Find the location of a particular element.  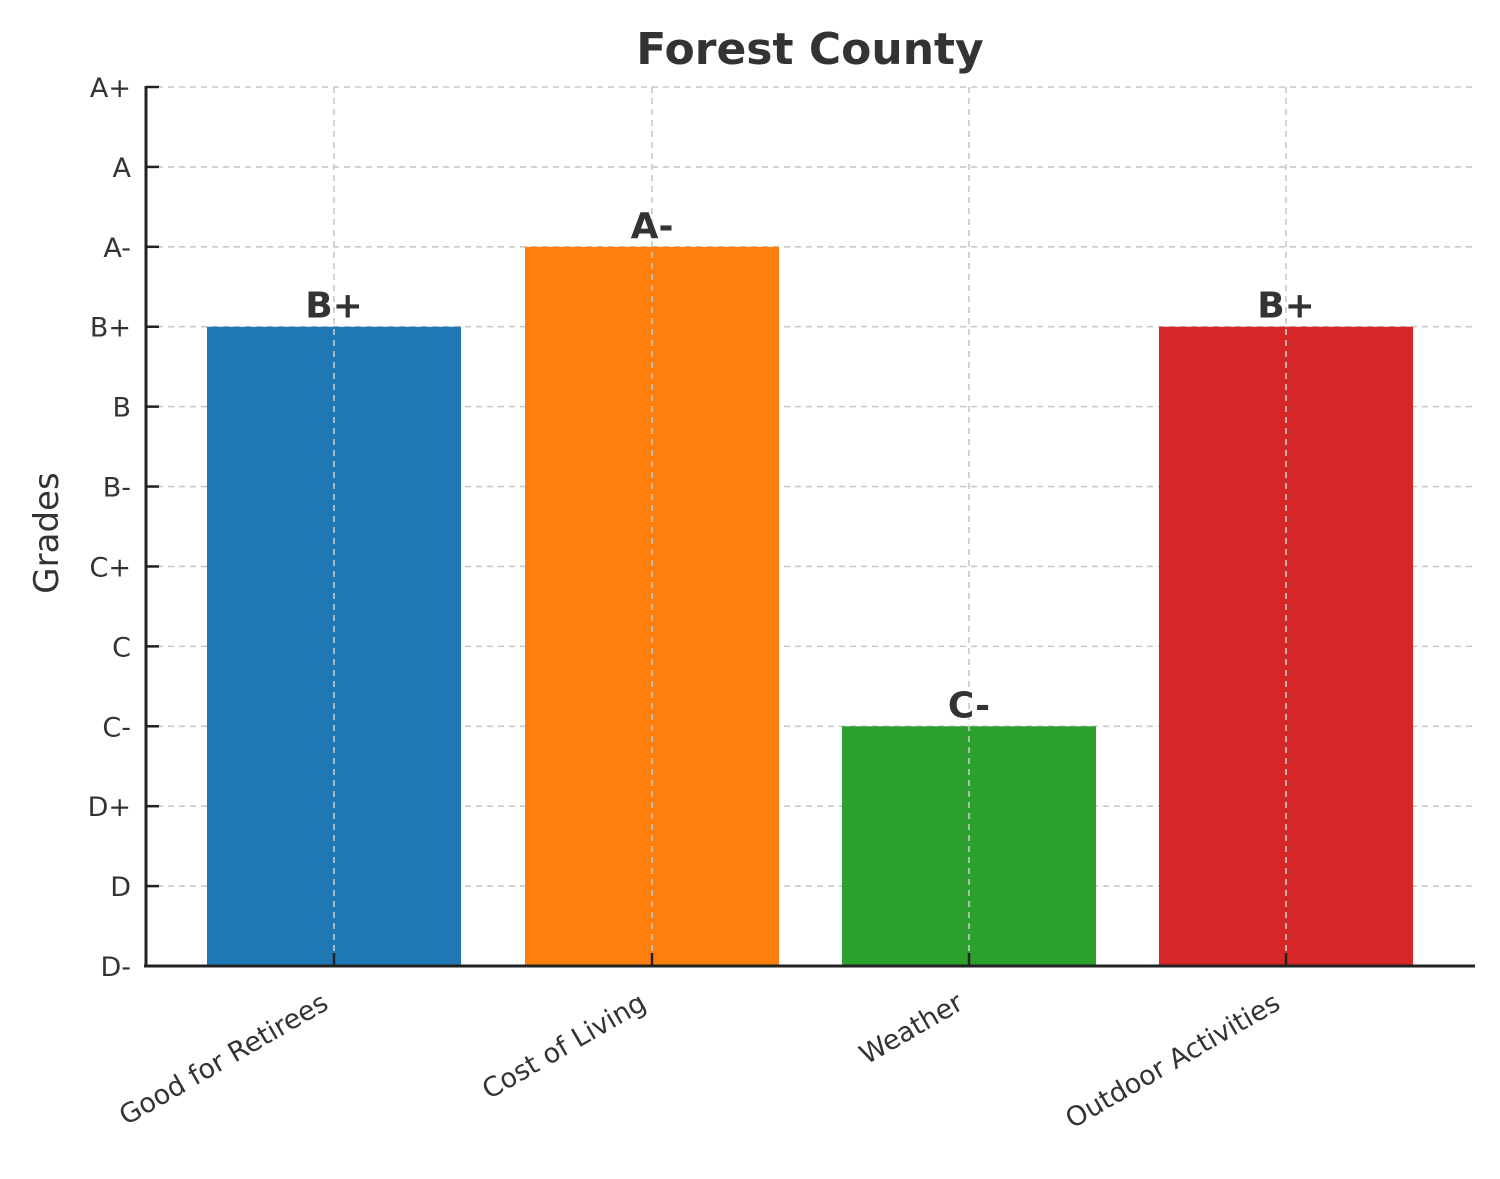

y-tick-label: C is located at coordinates (121, 647).